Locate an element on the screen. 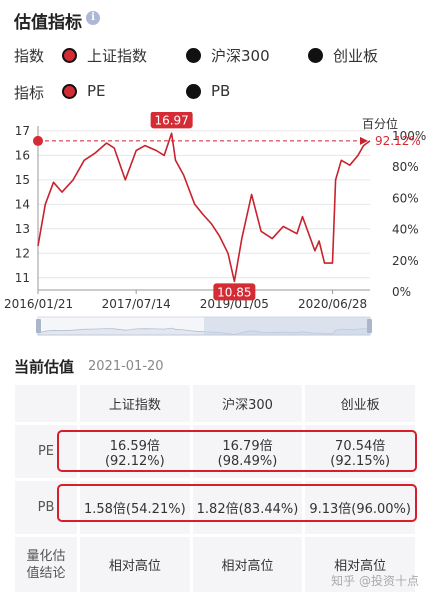 This screenshot has width=429, height=597. min-callout: 10.85 is located at coordinates (234, 292).